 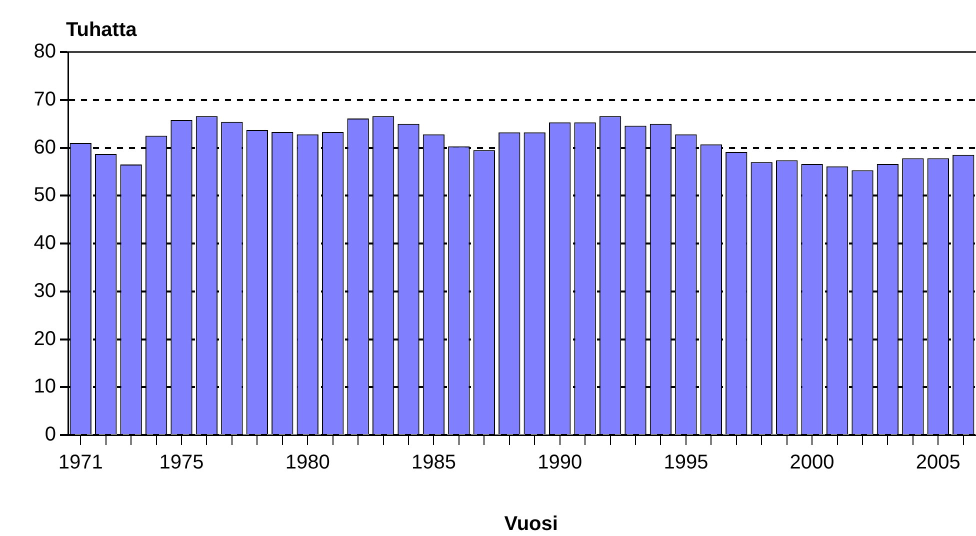 What do you see at coordinates (45, 51) in the screenshot?
I see `y-tick-label: 80` at bounding box center [45, 51].